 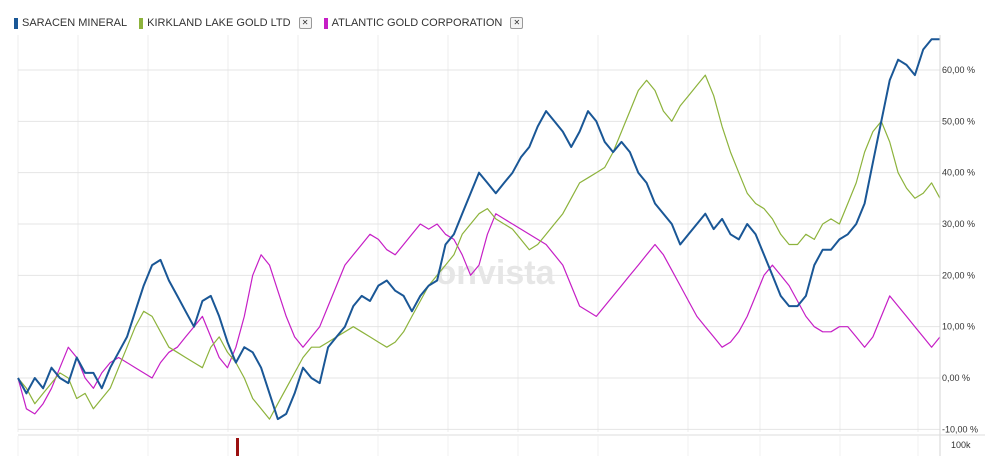 What do you see at coordinates (958, 70) in the screenshot?
I see `y-tick-label: 60,00 %` at bounding box center [958, 70].